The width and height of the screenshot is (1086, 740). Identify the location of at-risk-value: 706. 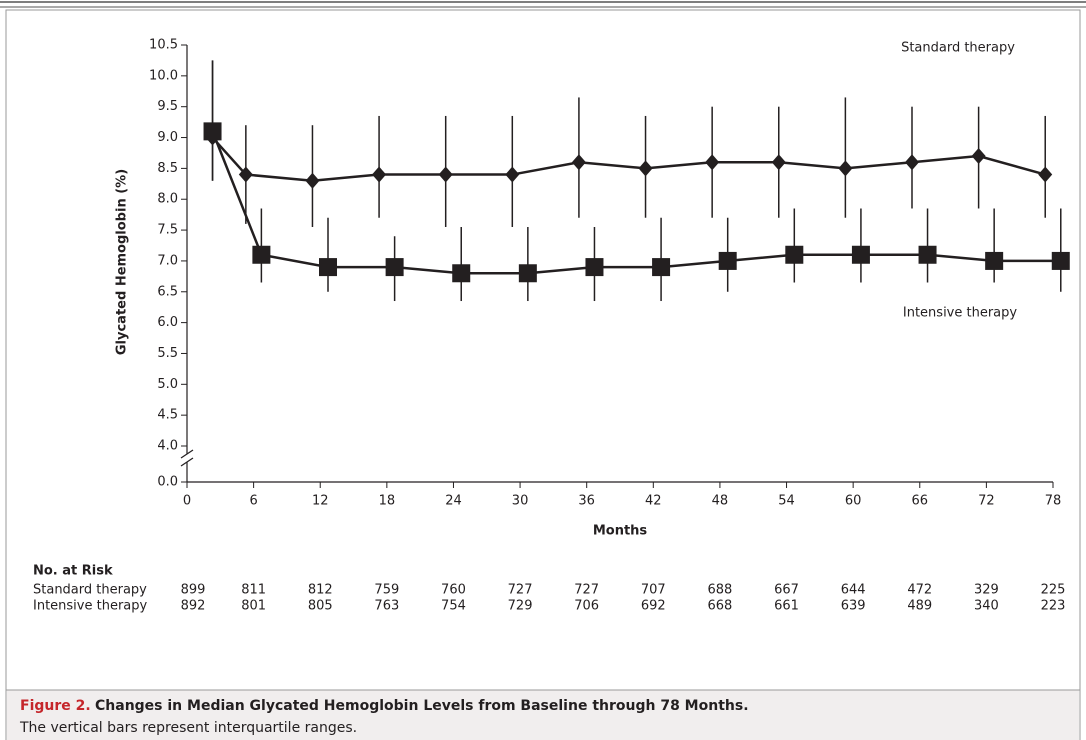
(586, 606).